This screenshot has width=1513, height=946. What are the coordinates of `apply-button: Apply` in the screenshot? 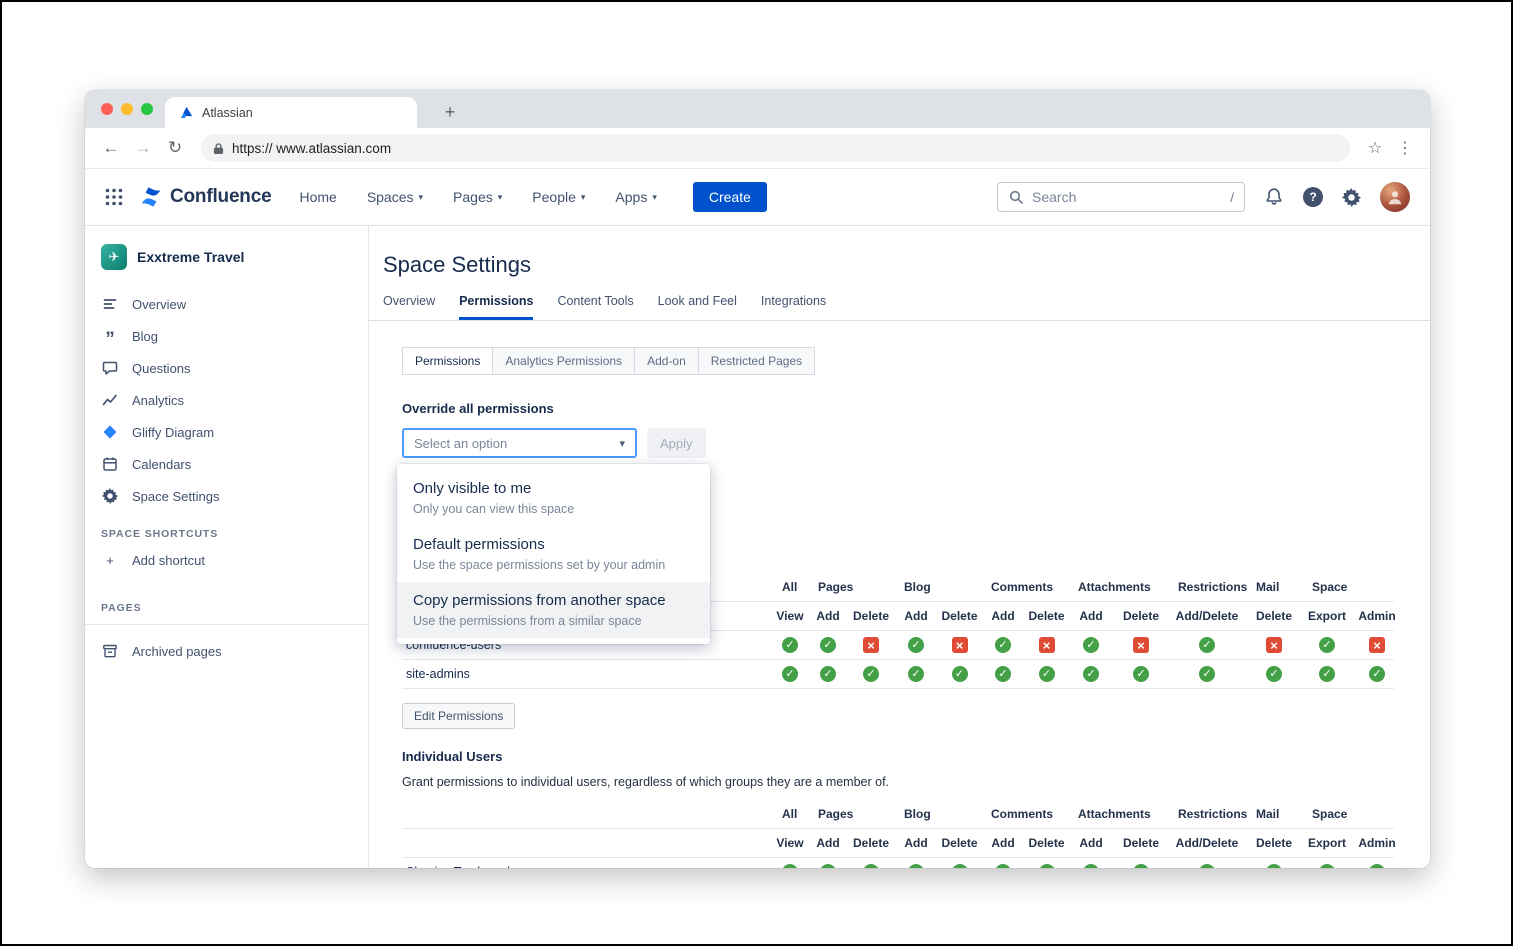 It's located at (676, 443).